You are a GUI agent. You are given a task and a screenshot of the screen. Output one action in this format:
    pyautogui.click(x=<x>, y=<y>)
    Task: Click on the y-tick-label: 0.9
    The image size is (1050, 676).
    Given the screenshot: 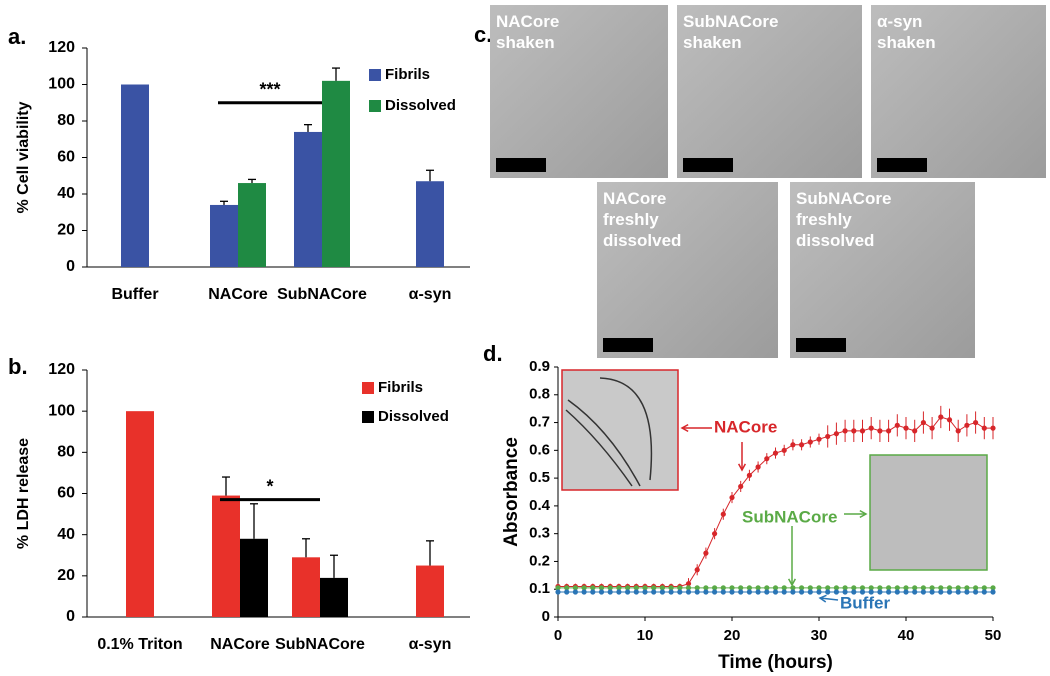 What is the action you would take?
    pyautogui.click(x=539, y=366)
    